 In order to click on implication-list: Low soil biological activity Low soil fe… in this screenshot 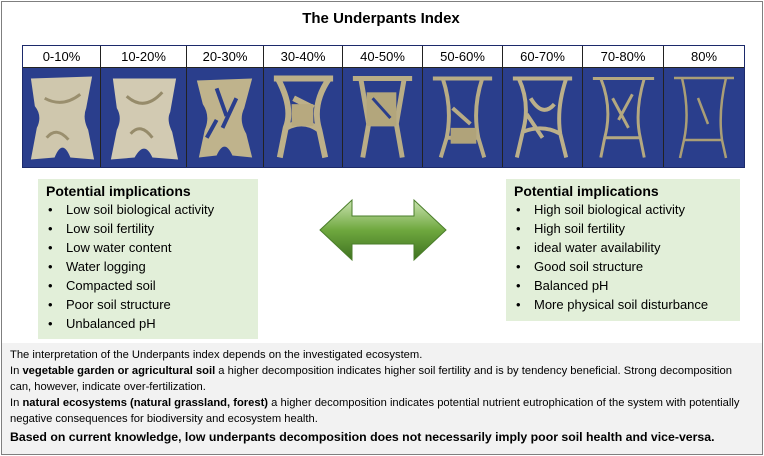, I will do `click(149, 266)`.